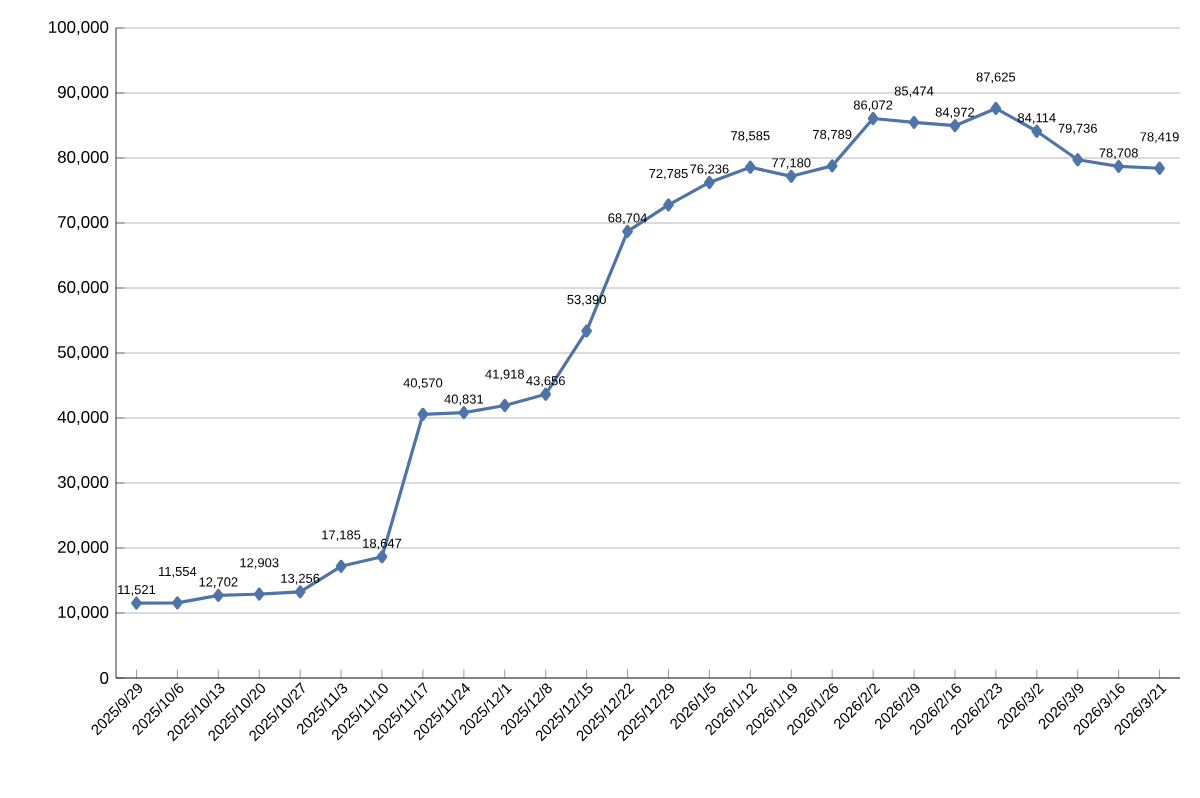  Describe the element at coordinates (83, 418) in the screenshot. I see `y-tick-label: 40,000` at that location.